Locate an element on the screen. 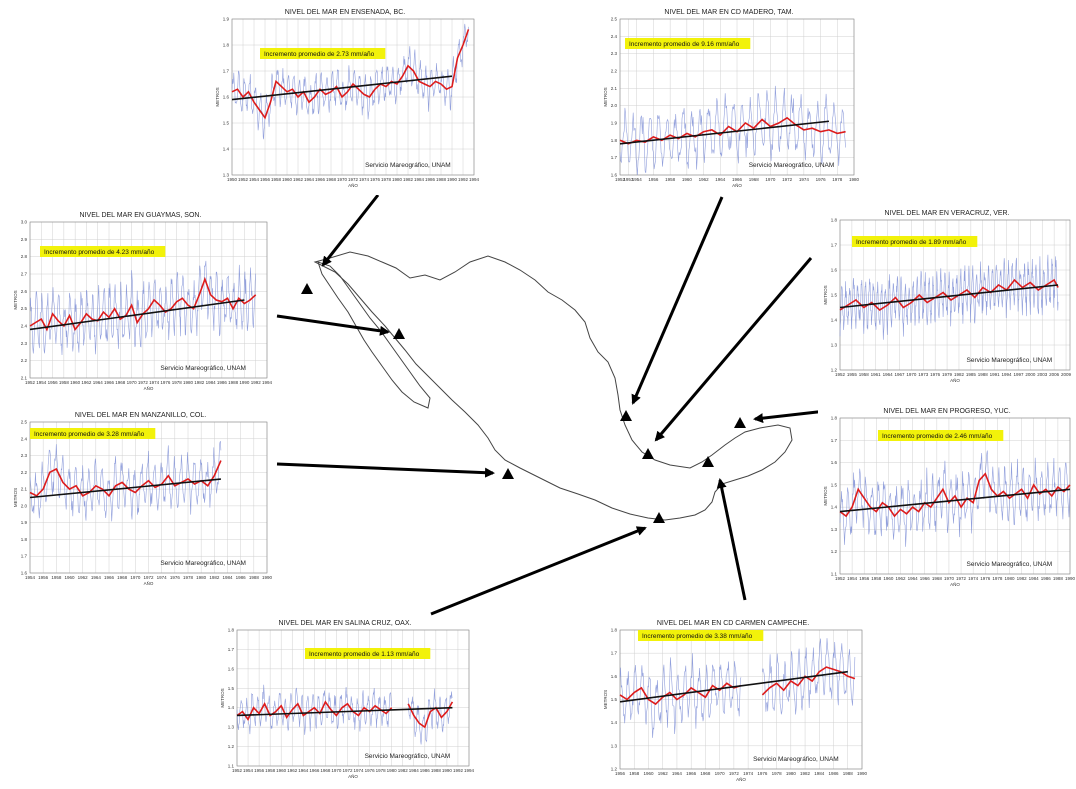 Image resolution: width=1076 pixels, height=789 pixels. x-tick-label: 1988 is located at coordinates (441, 179).